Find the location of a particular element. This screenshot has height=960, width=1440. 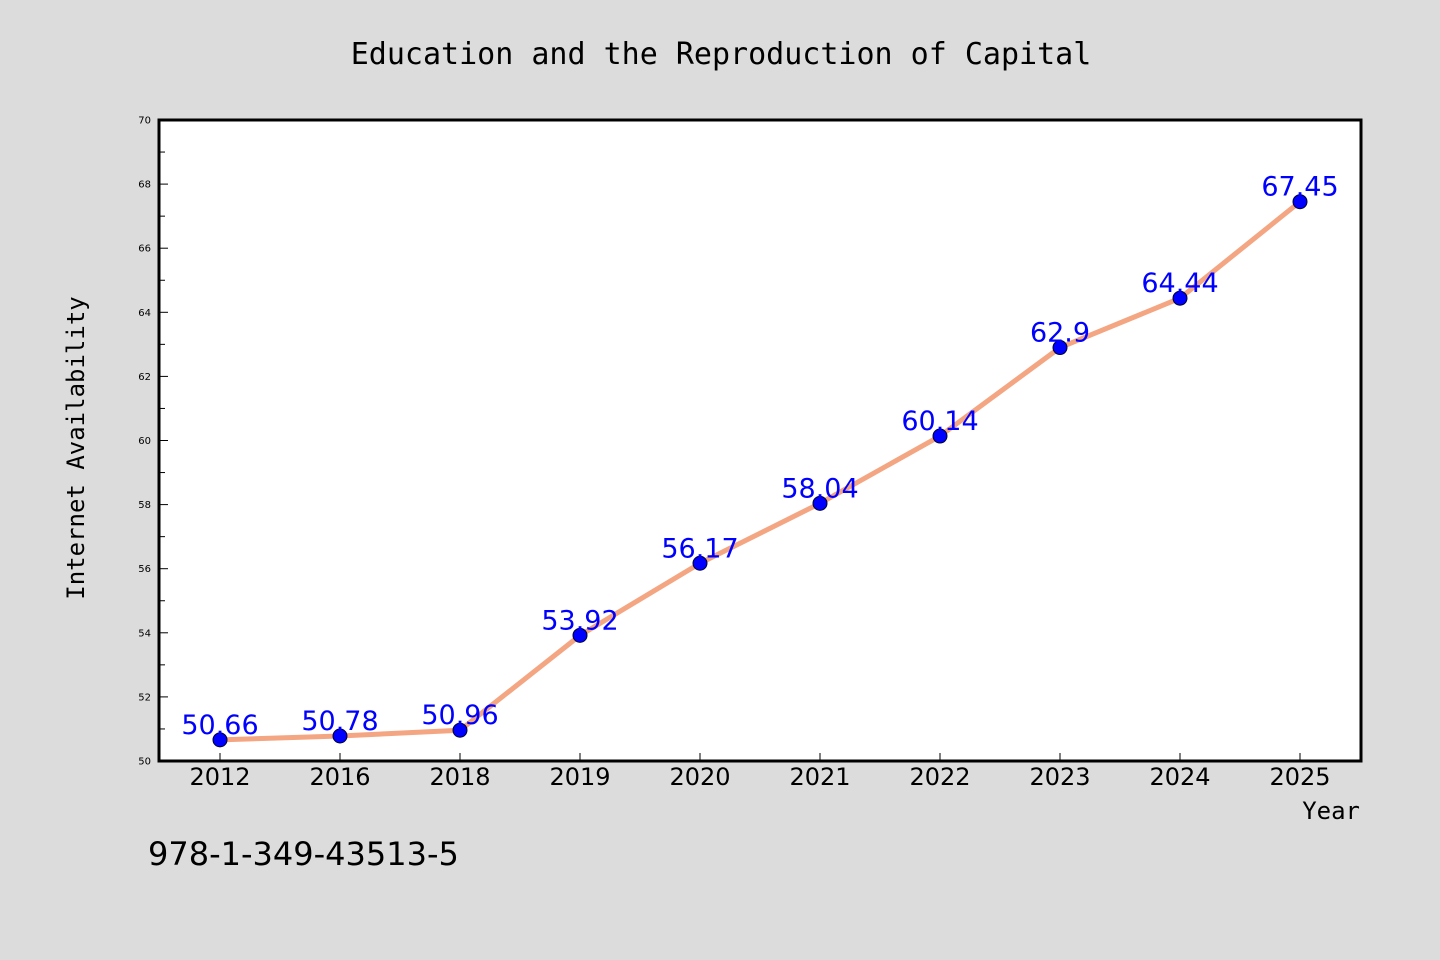

y-tick-label: 62 is located at coordinates (144, 377).